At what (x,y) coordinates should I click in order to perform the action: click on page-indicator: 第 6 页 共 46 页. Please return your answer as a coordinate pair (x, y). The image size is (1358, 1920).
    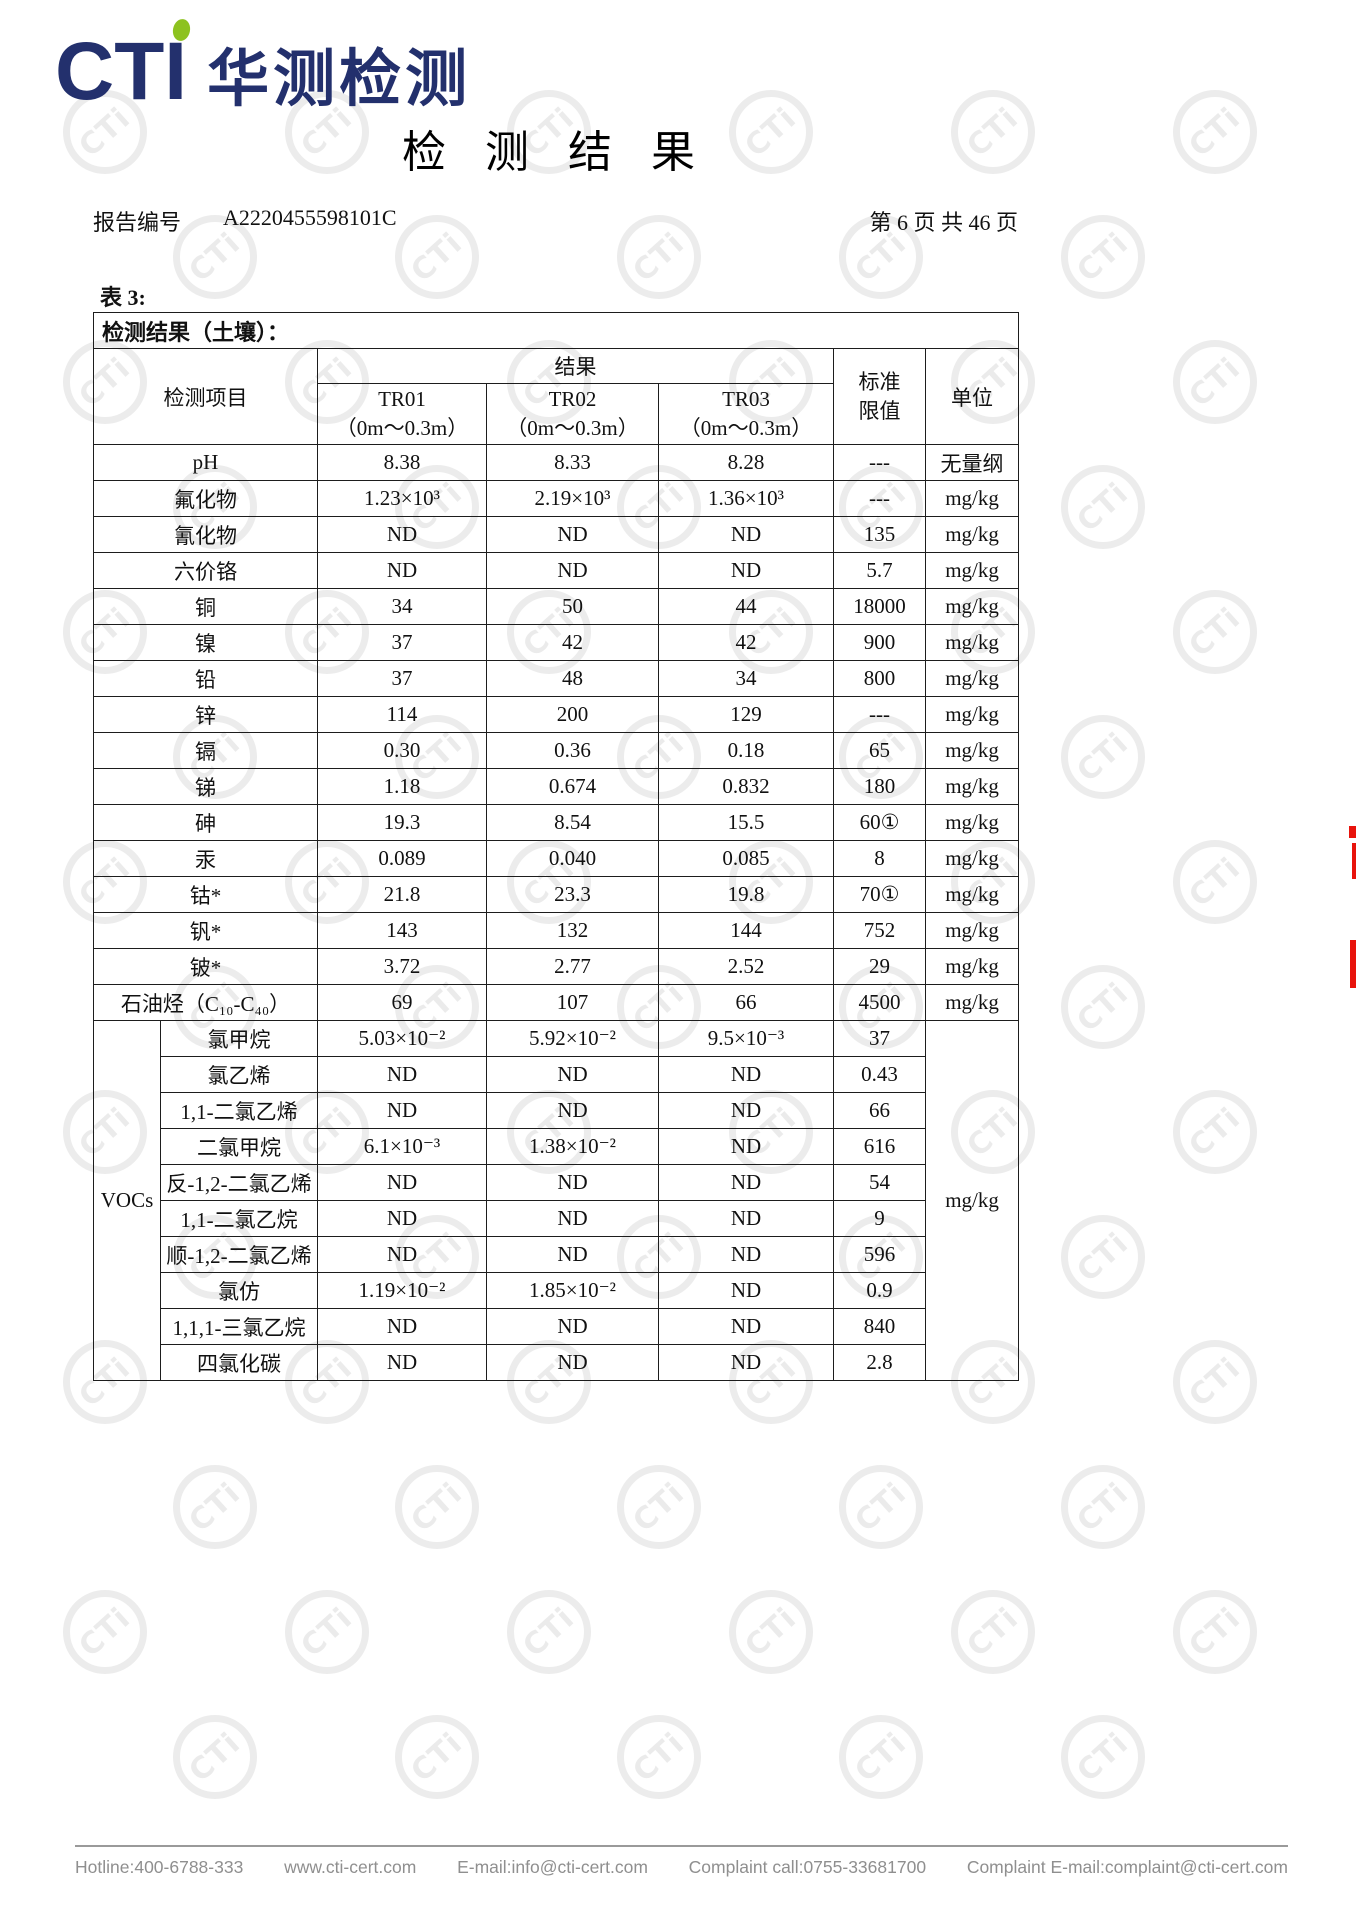
    Looking at the image, I should click on (943, 222).